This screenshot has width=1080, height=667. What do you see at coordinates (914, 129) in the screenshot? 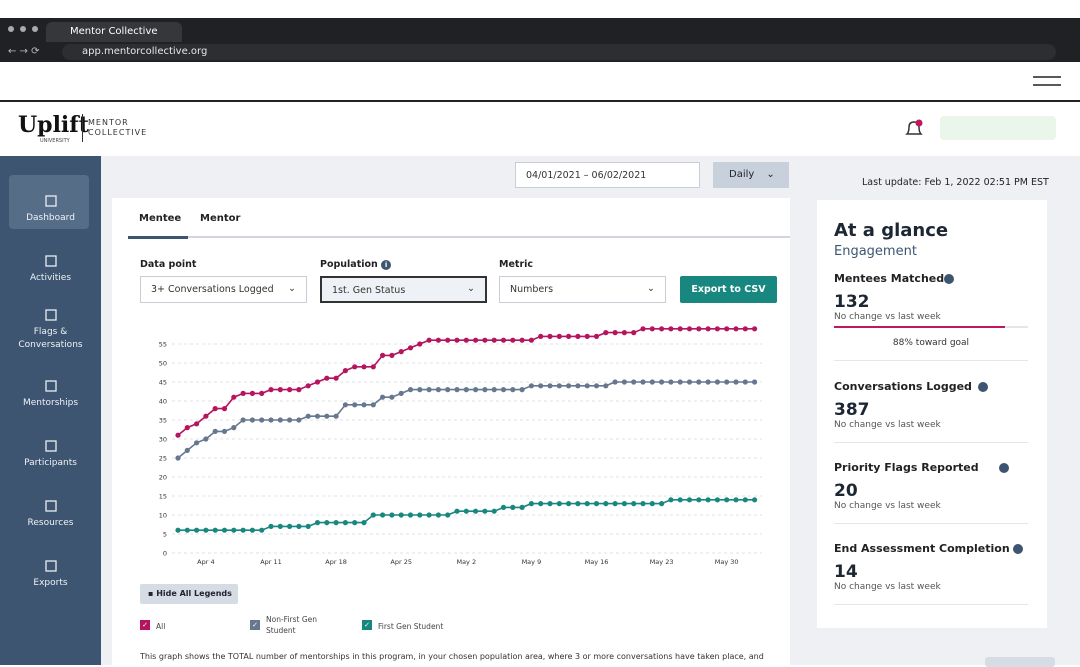
I see `notification-bell` at bounding box center [914, 129].